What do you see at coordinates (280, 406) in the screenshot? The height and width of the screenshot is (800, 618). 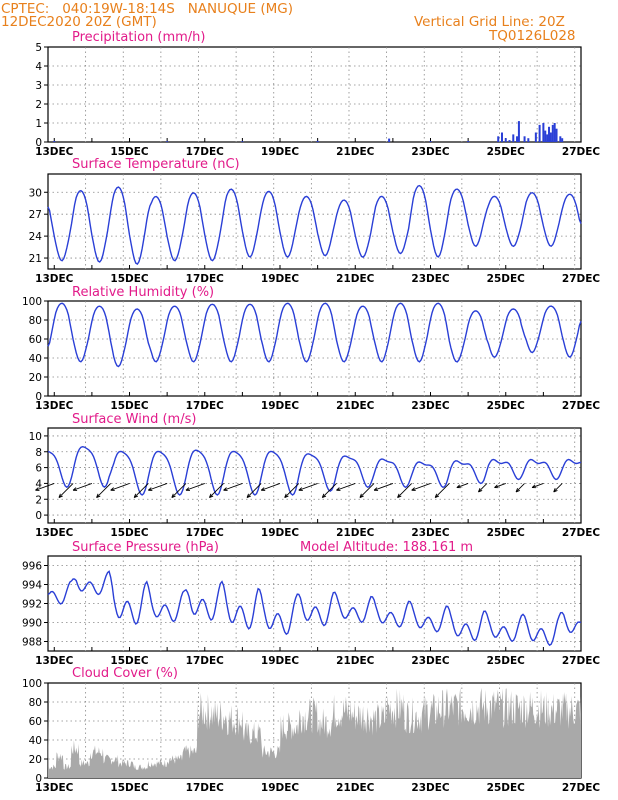 I see `humidity-xtick-label: 19DEC` at bounding box center [280, 406].